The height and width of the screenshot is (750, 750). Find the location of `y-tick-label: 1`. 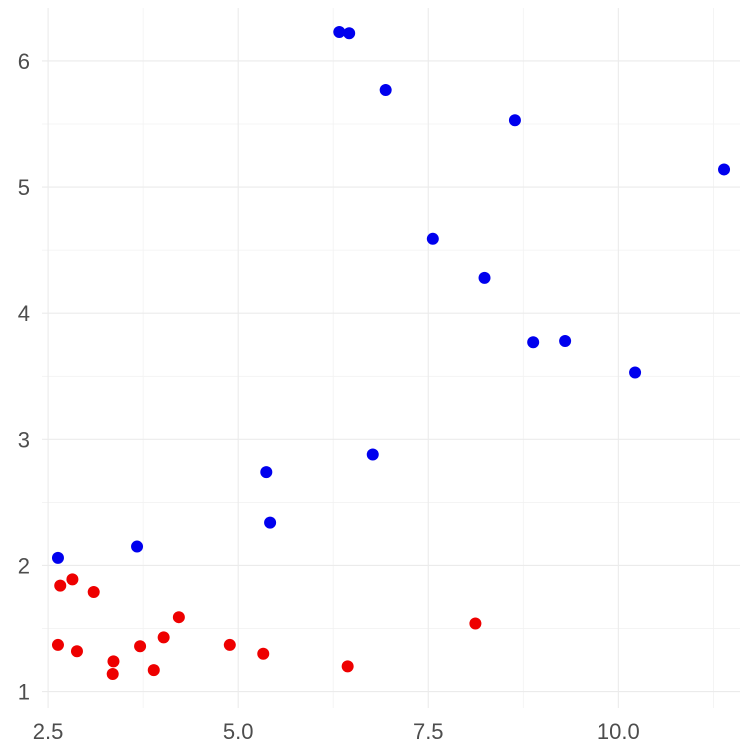

y-tick-label: 1 is located at coordinates (24, 692).